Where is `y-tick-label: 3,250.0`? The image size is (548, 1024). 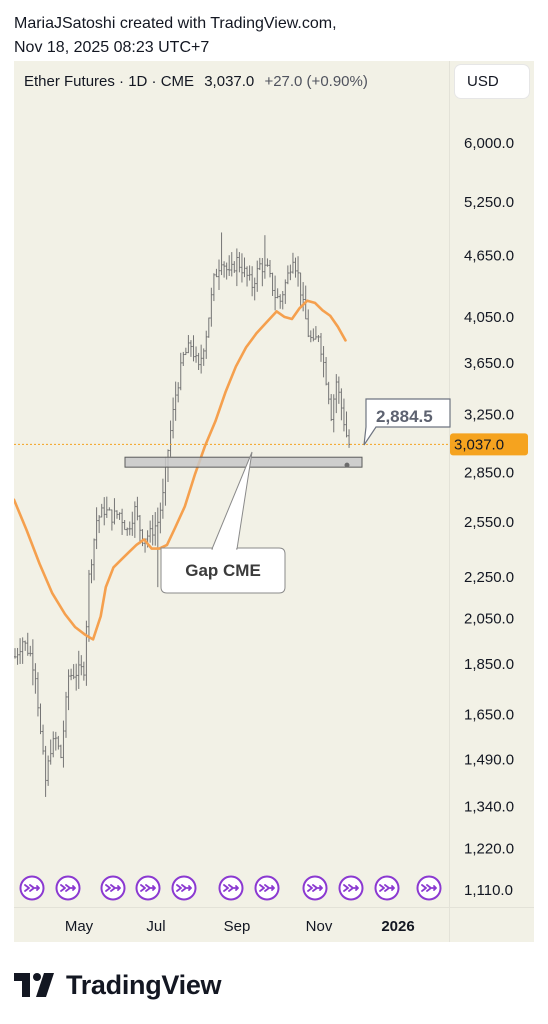
y-tick-label: 3,250.0 is located at coordinates (489, 414).